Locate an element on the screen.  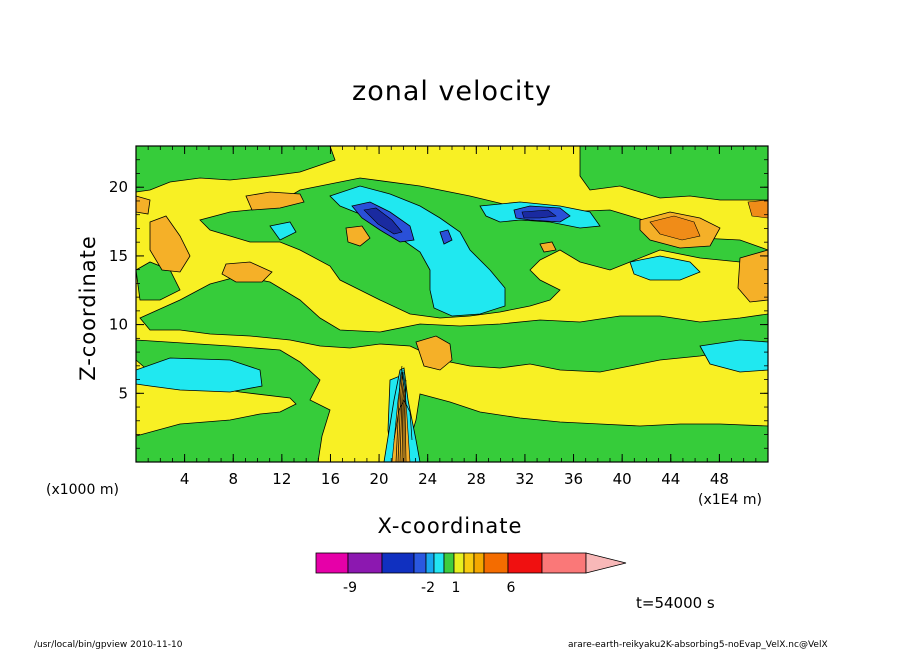
x-tick-label: 48 is located at coordinates (719, 479).